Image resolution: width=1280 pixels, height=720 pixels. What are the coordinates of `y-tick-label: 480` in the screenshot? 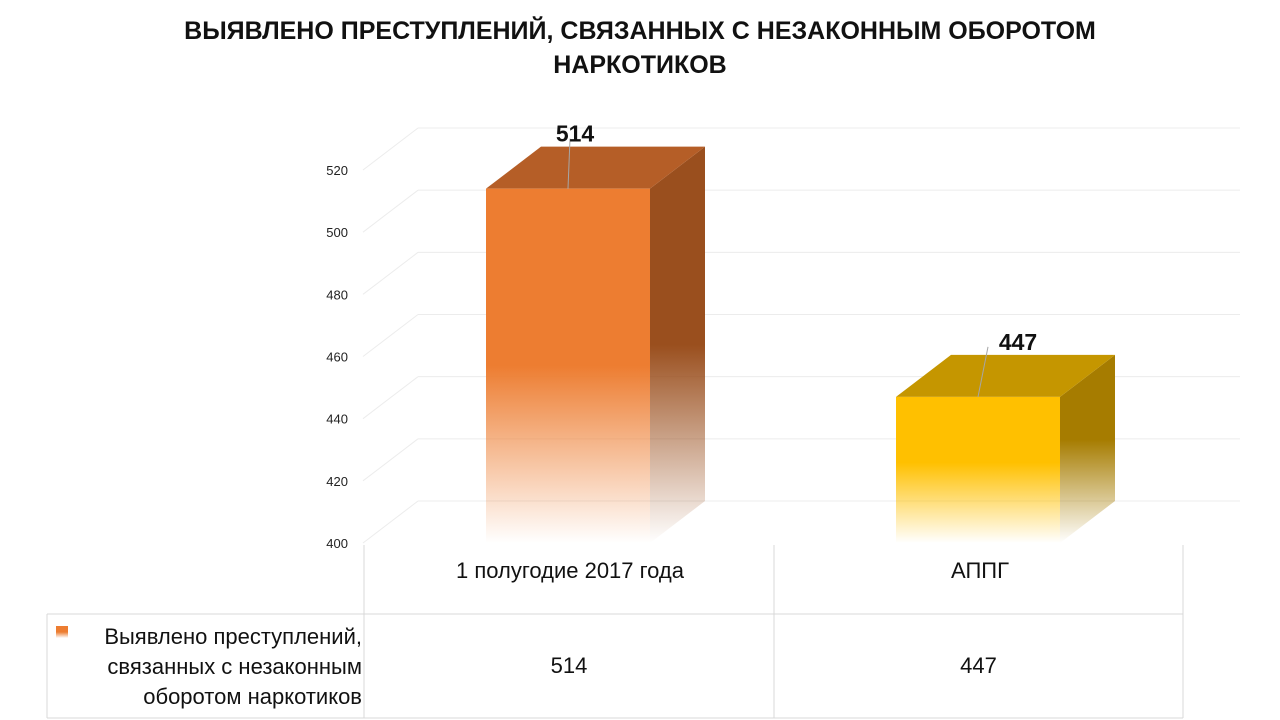 It's located at (337, 294).